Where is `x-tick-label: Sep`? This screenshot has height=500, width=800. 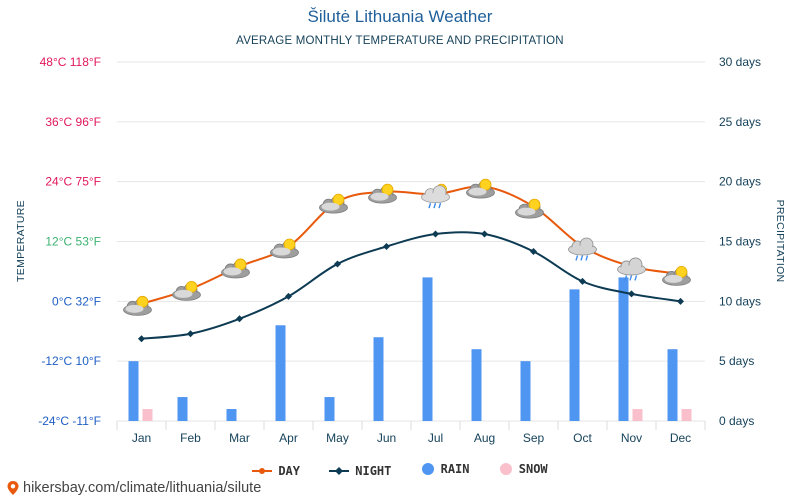
x-tick-label: Sep is located at coordinates (534, 438).